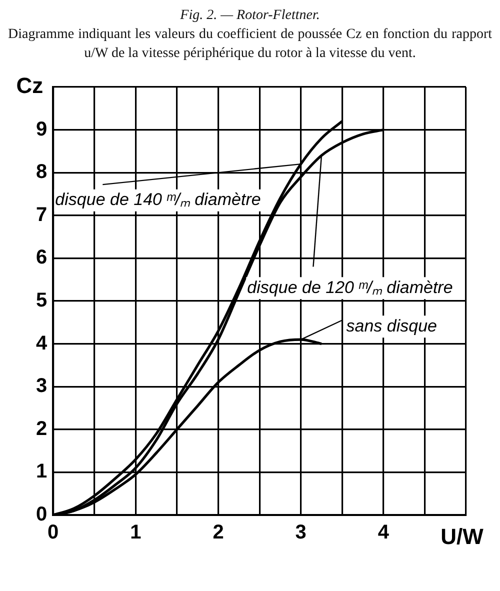 The width and height of the screenshot is (500, 591). I want to click on y-tick-label: 4, so click(42, 343).